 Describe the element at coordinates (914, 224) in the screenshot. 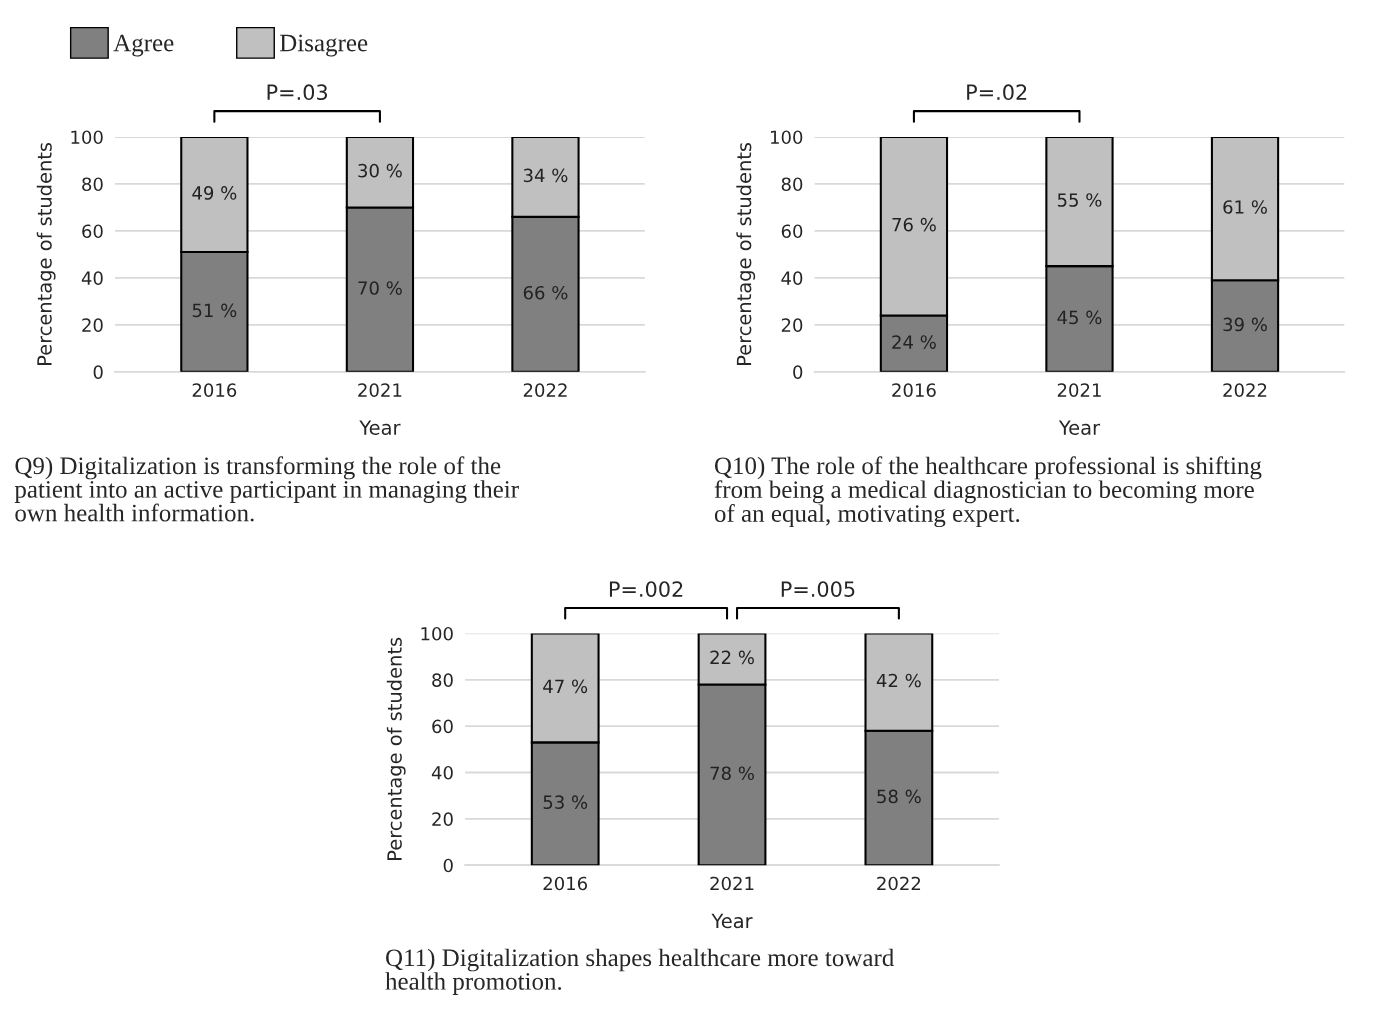

I see `data-label: 76 %` at that location.